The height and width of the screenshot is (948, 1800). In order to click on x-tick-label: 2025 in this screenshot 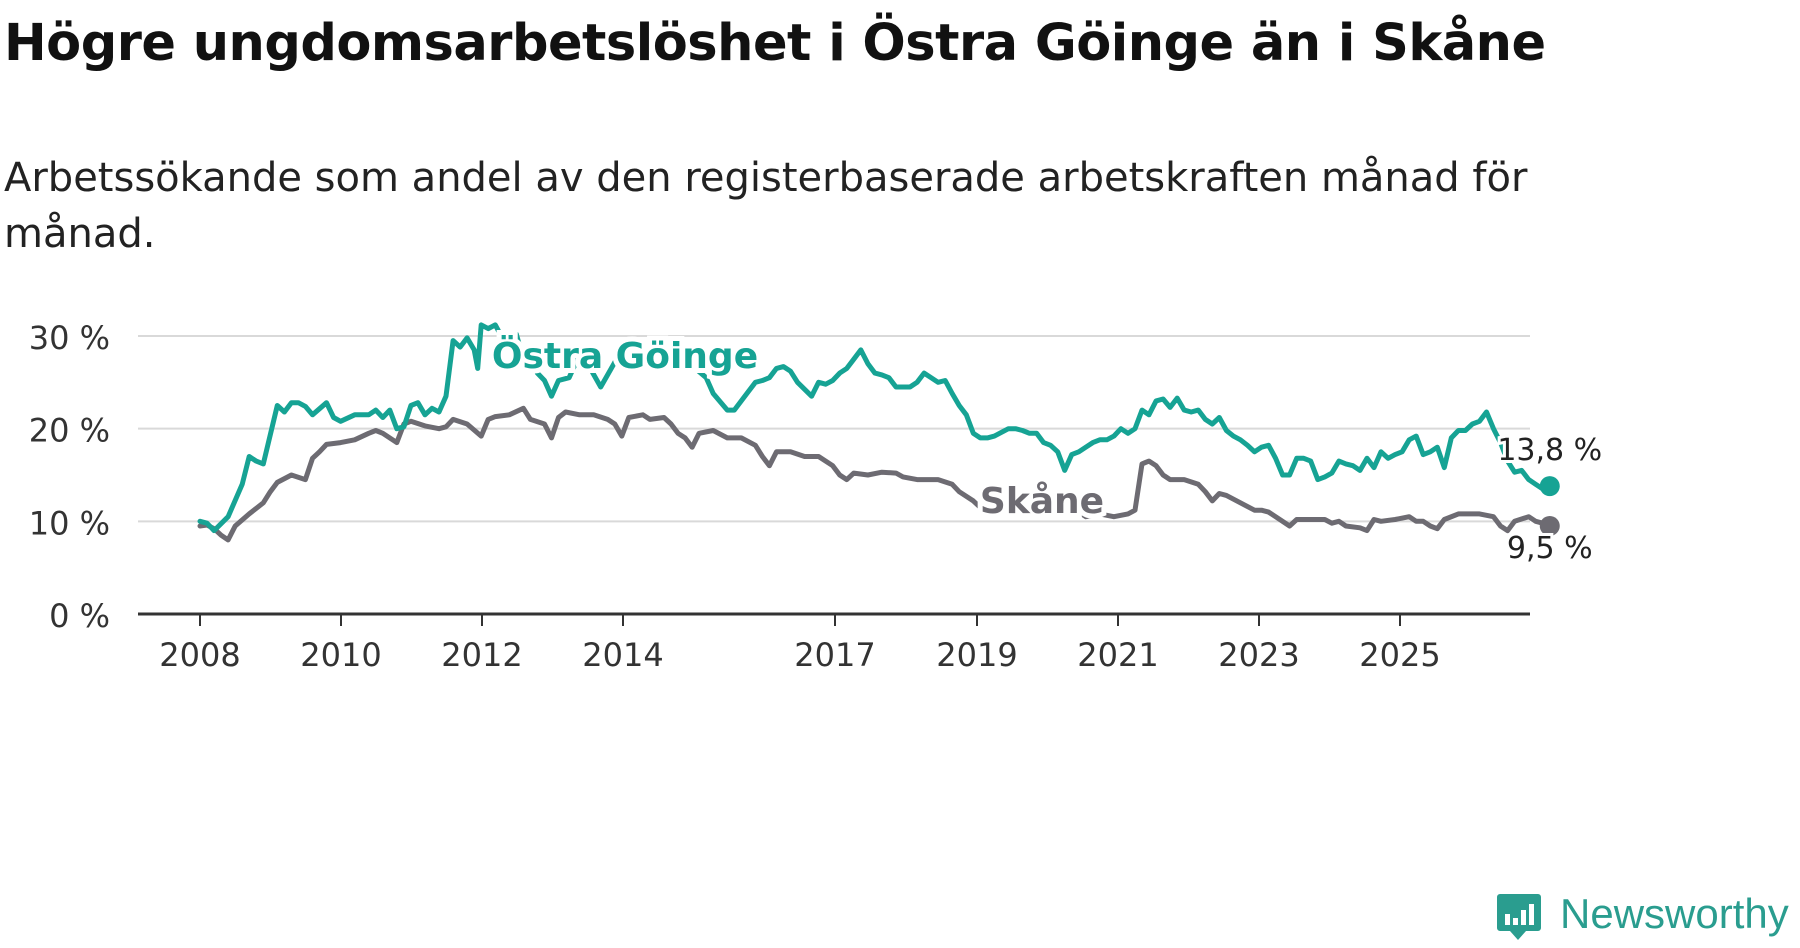, I will do `click(1399, 655)`.